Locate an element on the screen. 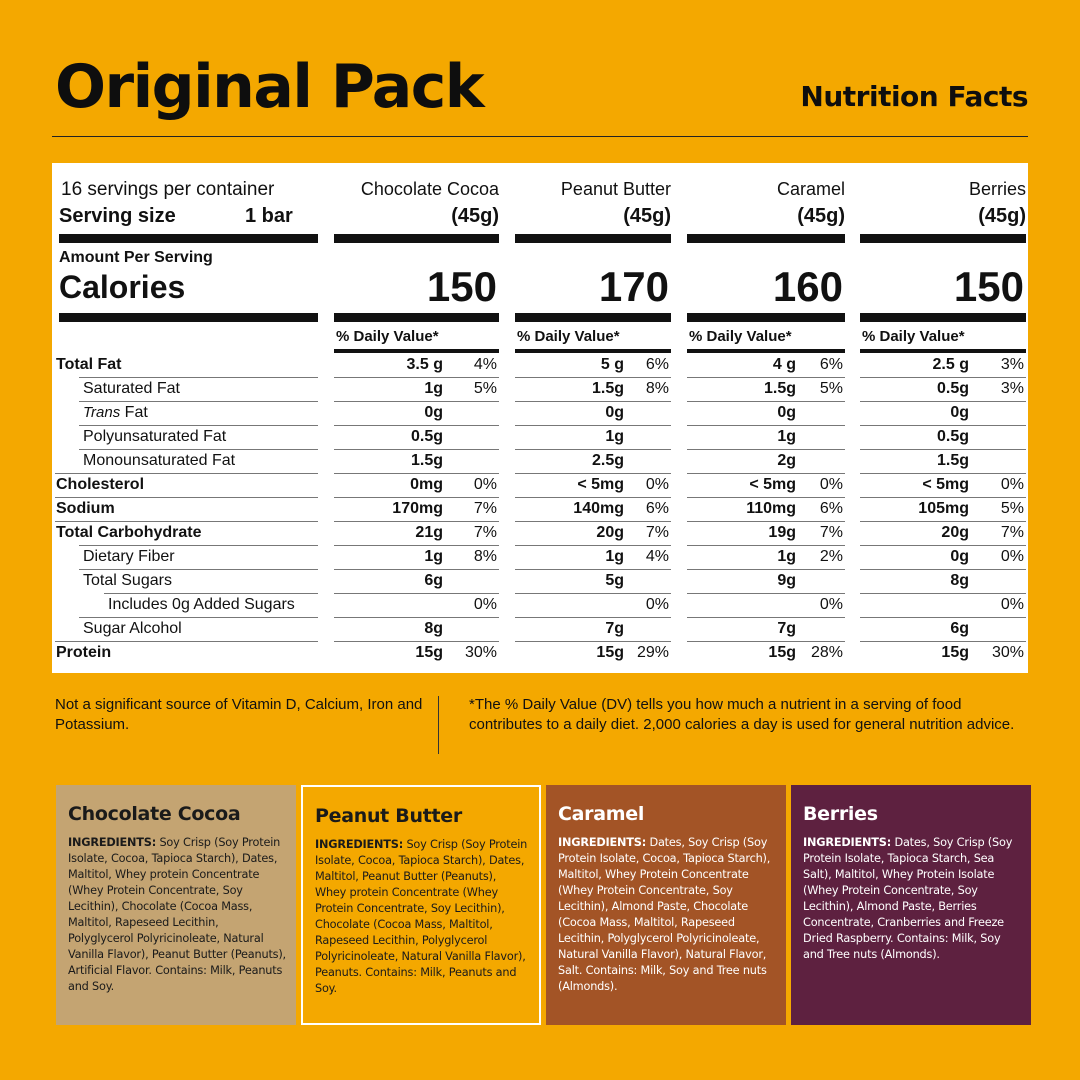 This screenshot has width=1080, height=1080. flavor-header-peanut-butter: Peanut Butter (45g) is located at coordinates (593, 203).